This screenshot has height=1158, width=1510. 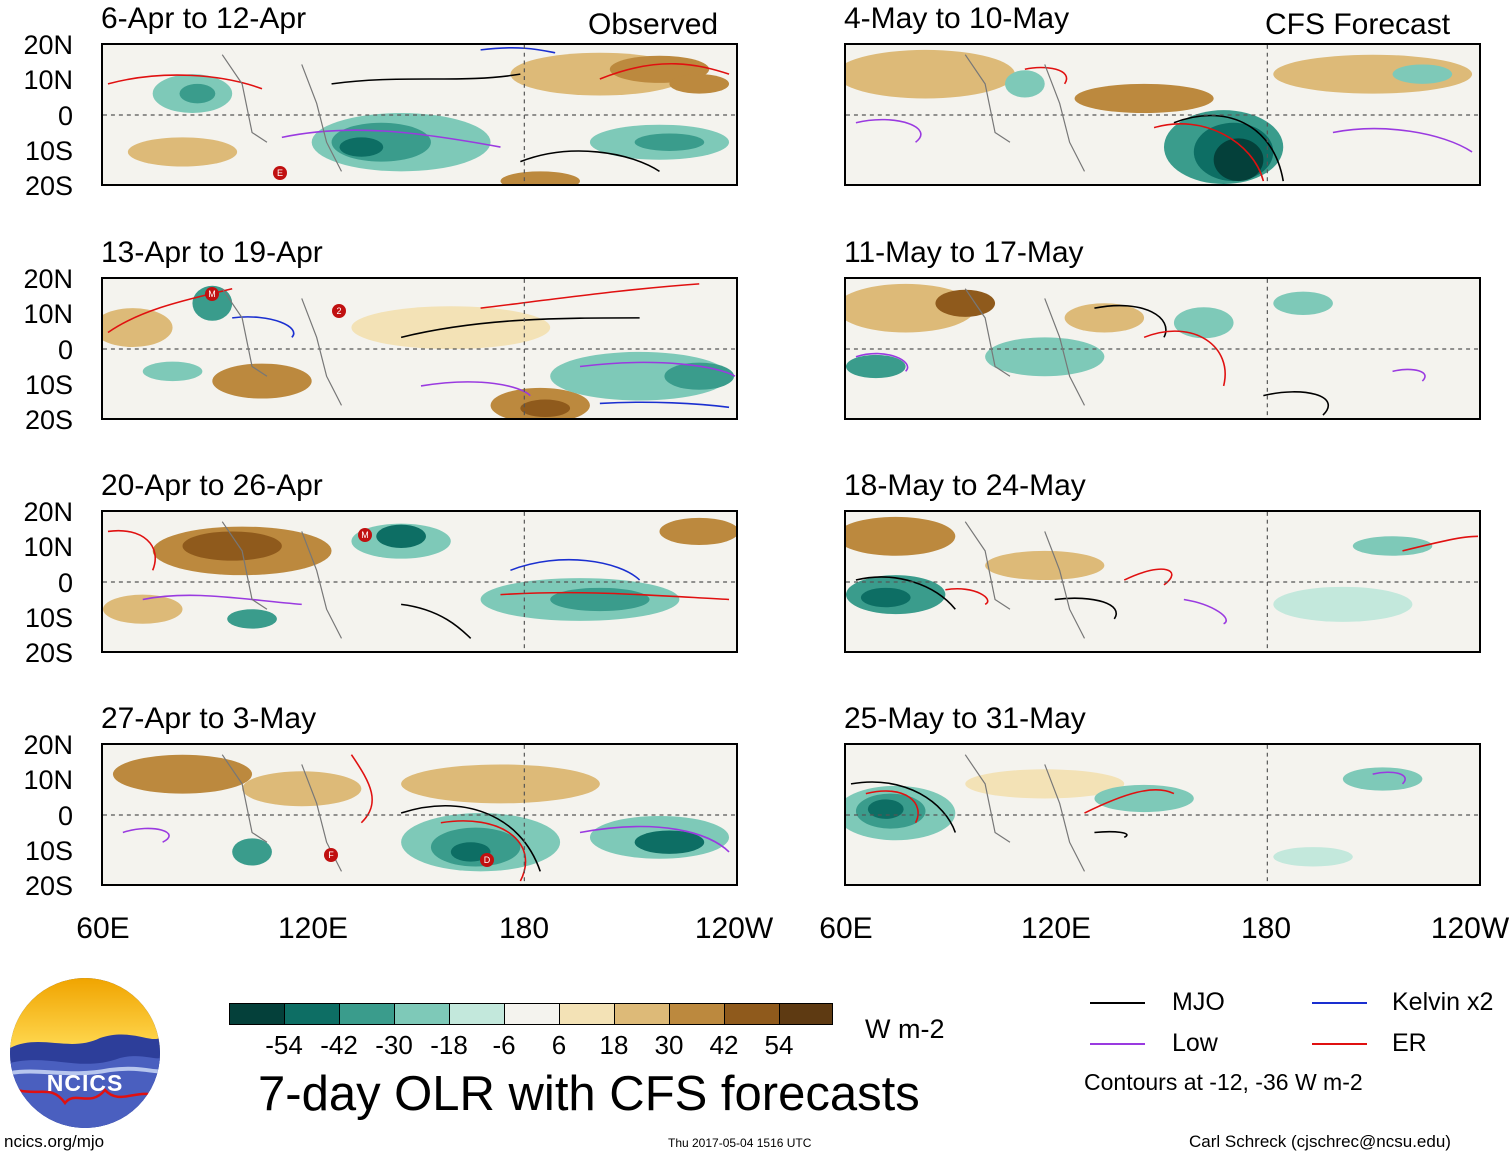 I want to click on panel-title: 11-May to 17-May, so click(x=964, y=252).